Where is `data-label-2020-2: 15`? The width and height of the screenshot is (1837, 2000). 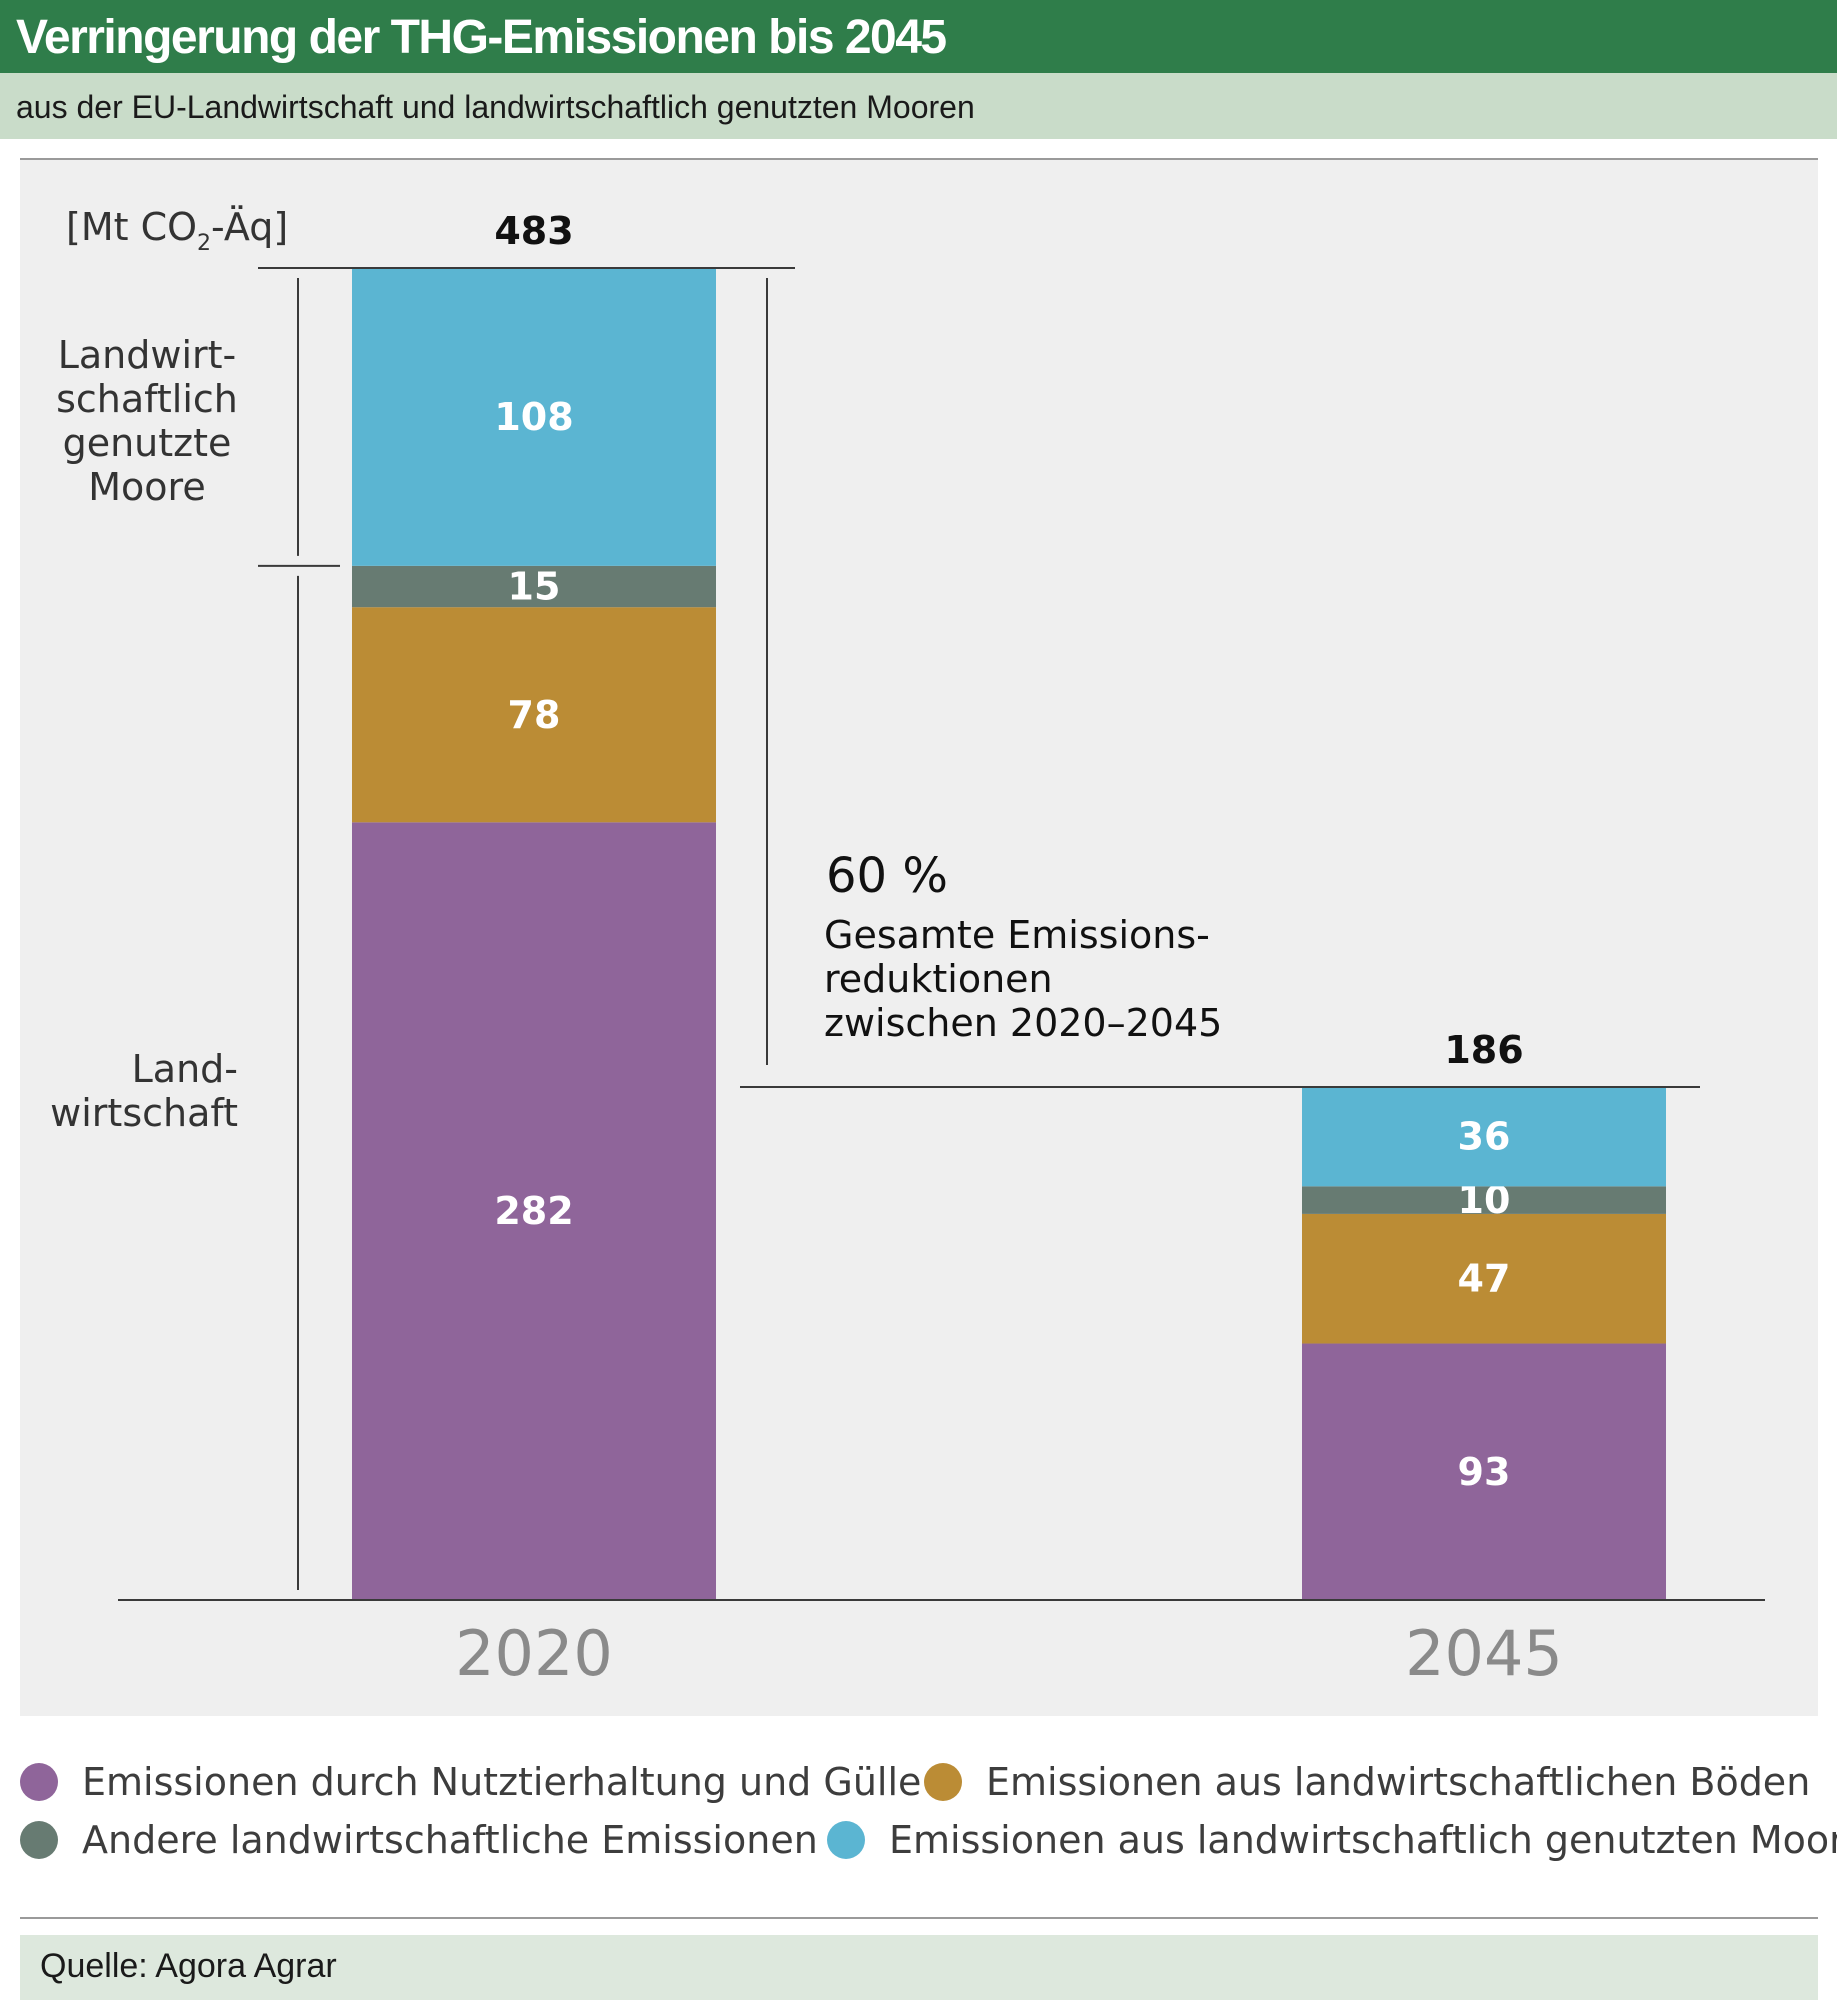 data-label-2020-2: 15 is located at coordinates (534, 587).